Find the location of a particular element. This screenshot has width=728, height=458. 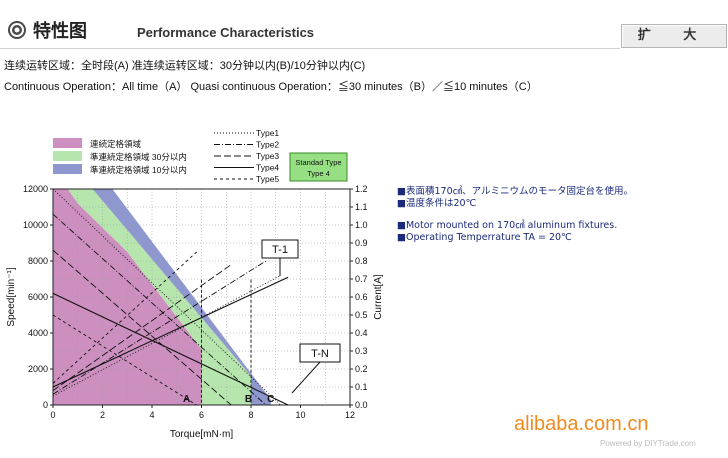

y-tick-label: 4000 is located at coordinates (38, 333).